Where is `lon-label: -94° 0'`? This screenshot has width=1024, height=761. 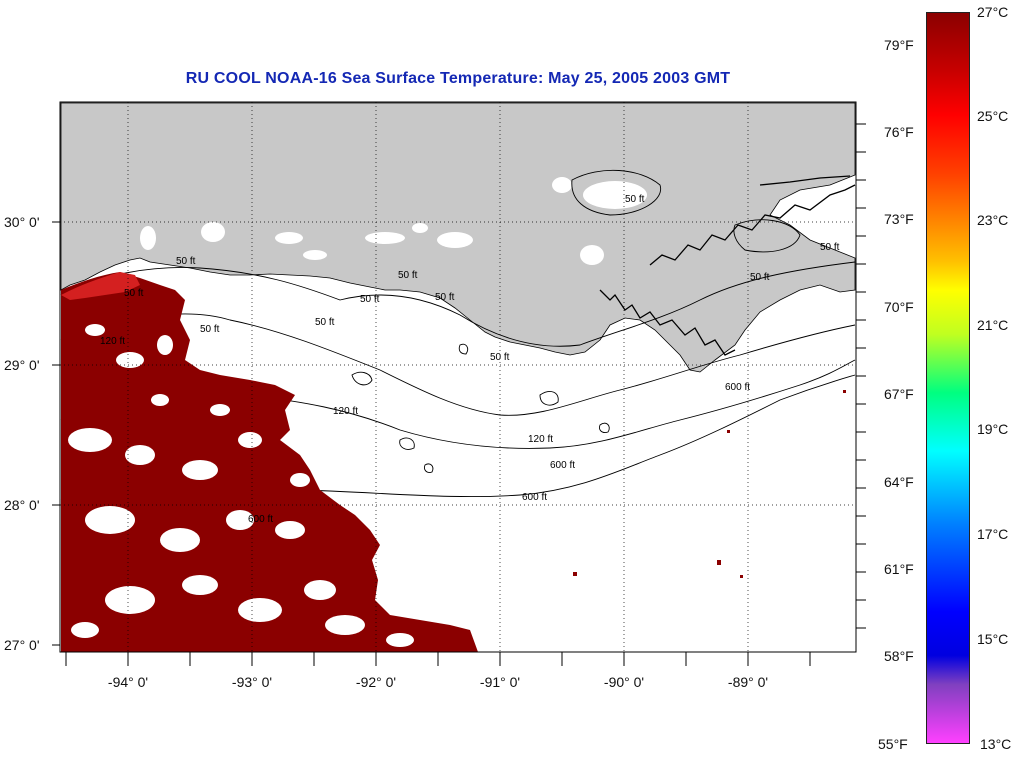
lon-label: -94° 0' is located at coordinates (128, 682).